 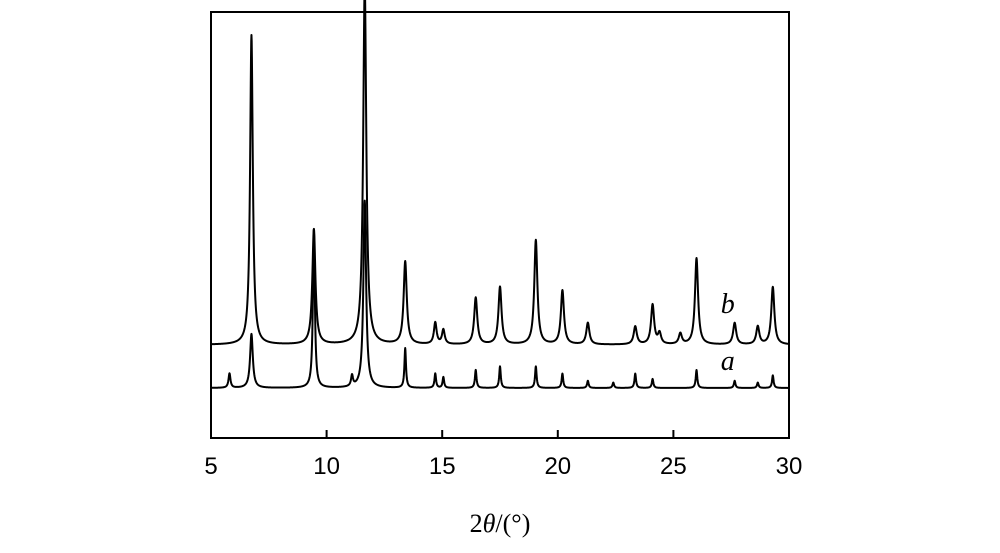 What do you see at coordinates (728, 333) in the screenshot?
I see `series-labels: ab` at bounding box center [728, 333].